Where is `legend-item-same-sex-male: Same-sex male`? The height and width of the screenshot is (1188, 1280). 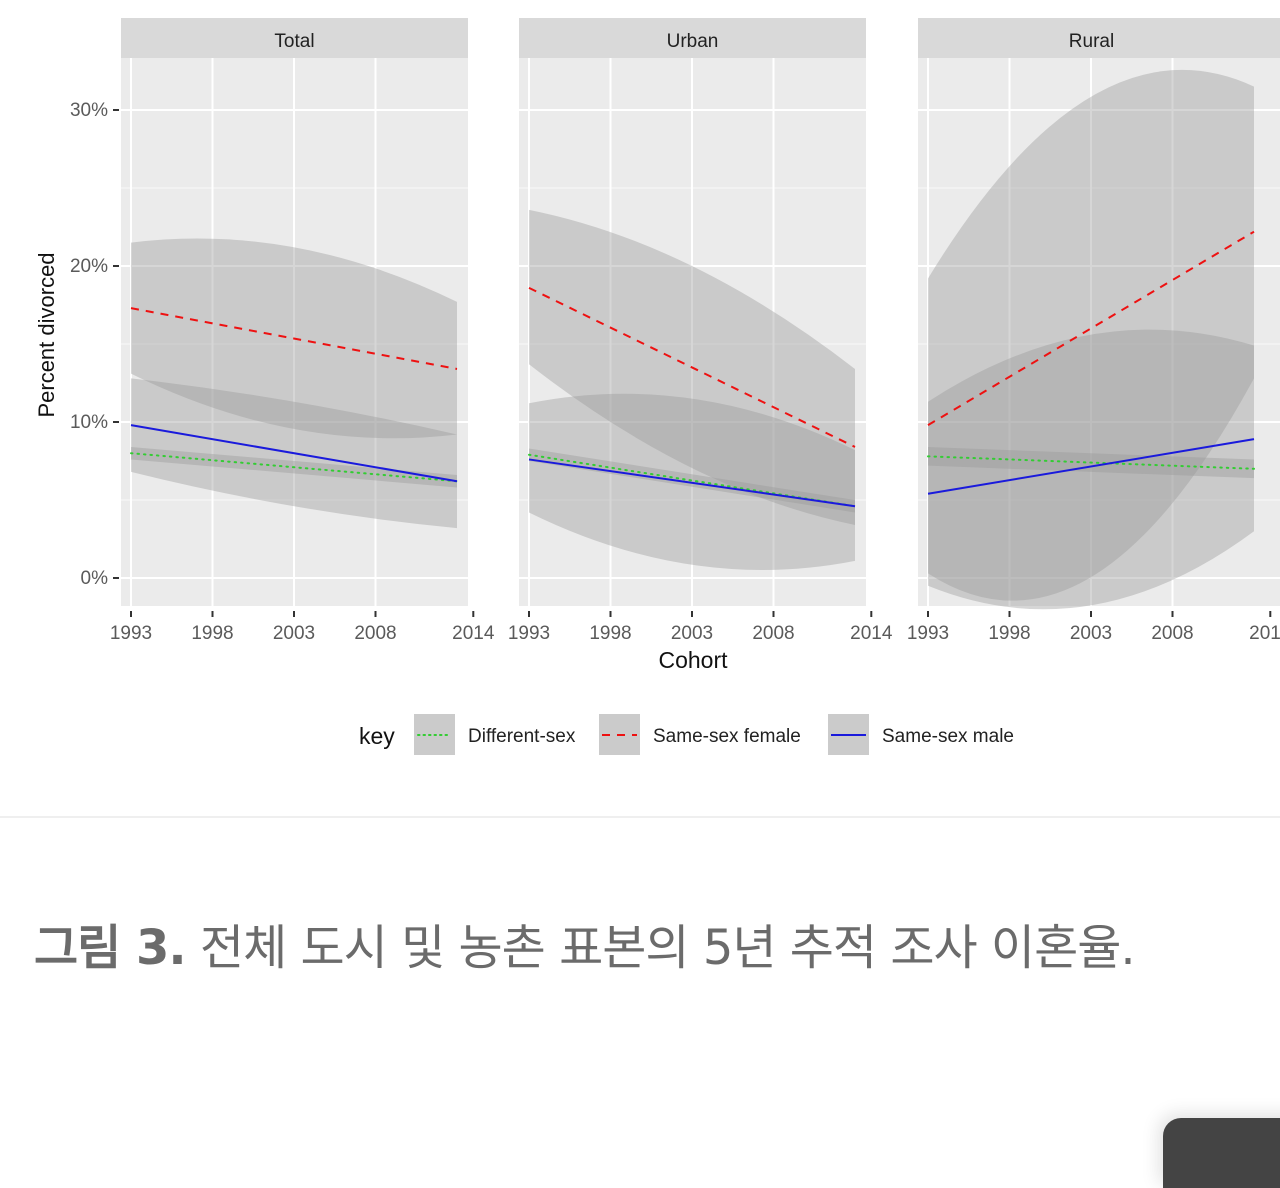 legend-item-same-sex-male: Same-sex male is located at coordinates (921, 734).